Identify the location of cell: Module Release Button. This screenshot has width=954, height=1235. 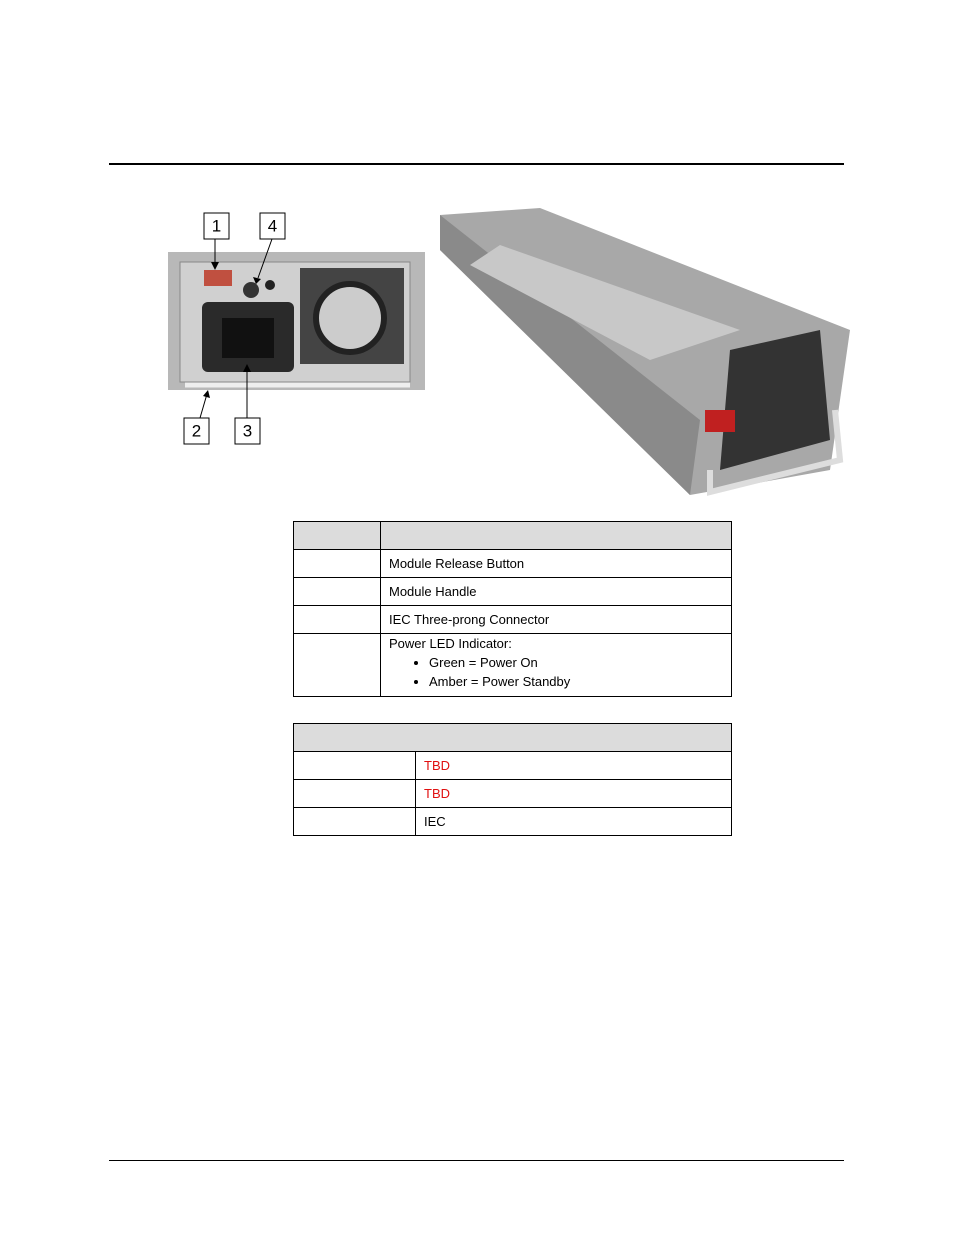
(556, 563).